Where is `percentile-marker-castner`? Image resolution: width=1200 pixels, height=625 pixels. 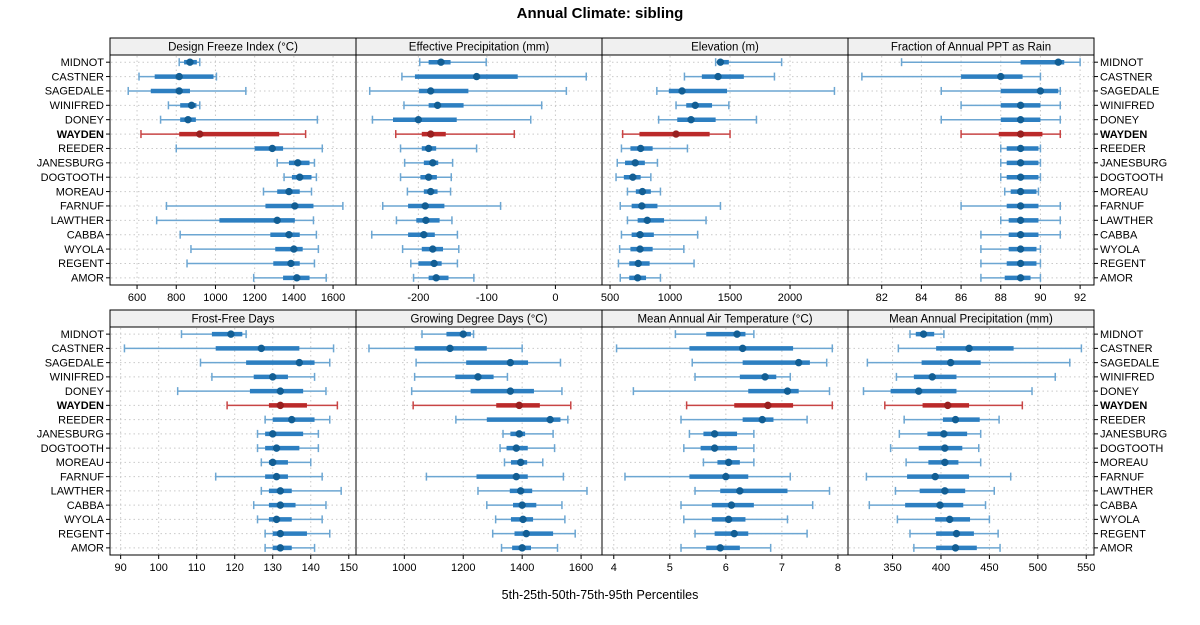 percentile-marker-castner is located at coordinates (178, 76).